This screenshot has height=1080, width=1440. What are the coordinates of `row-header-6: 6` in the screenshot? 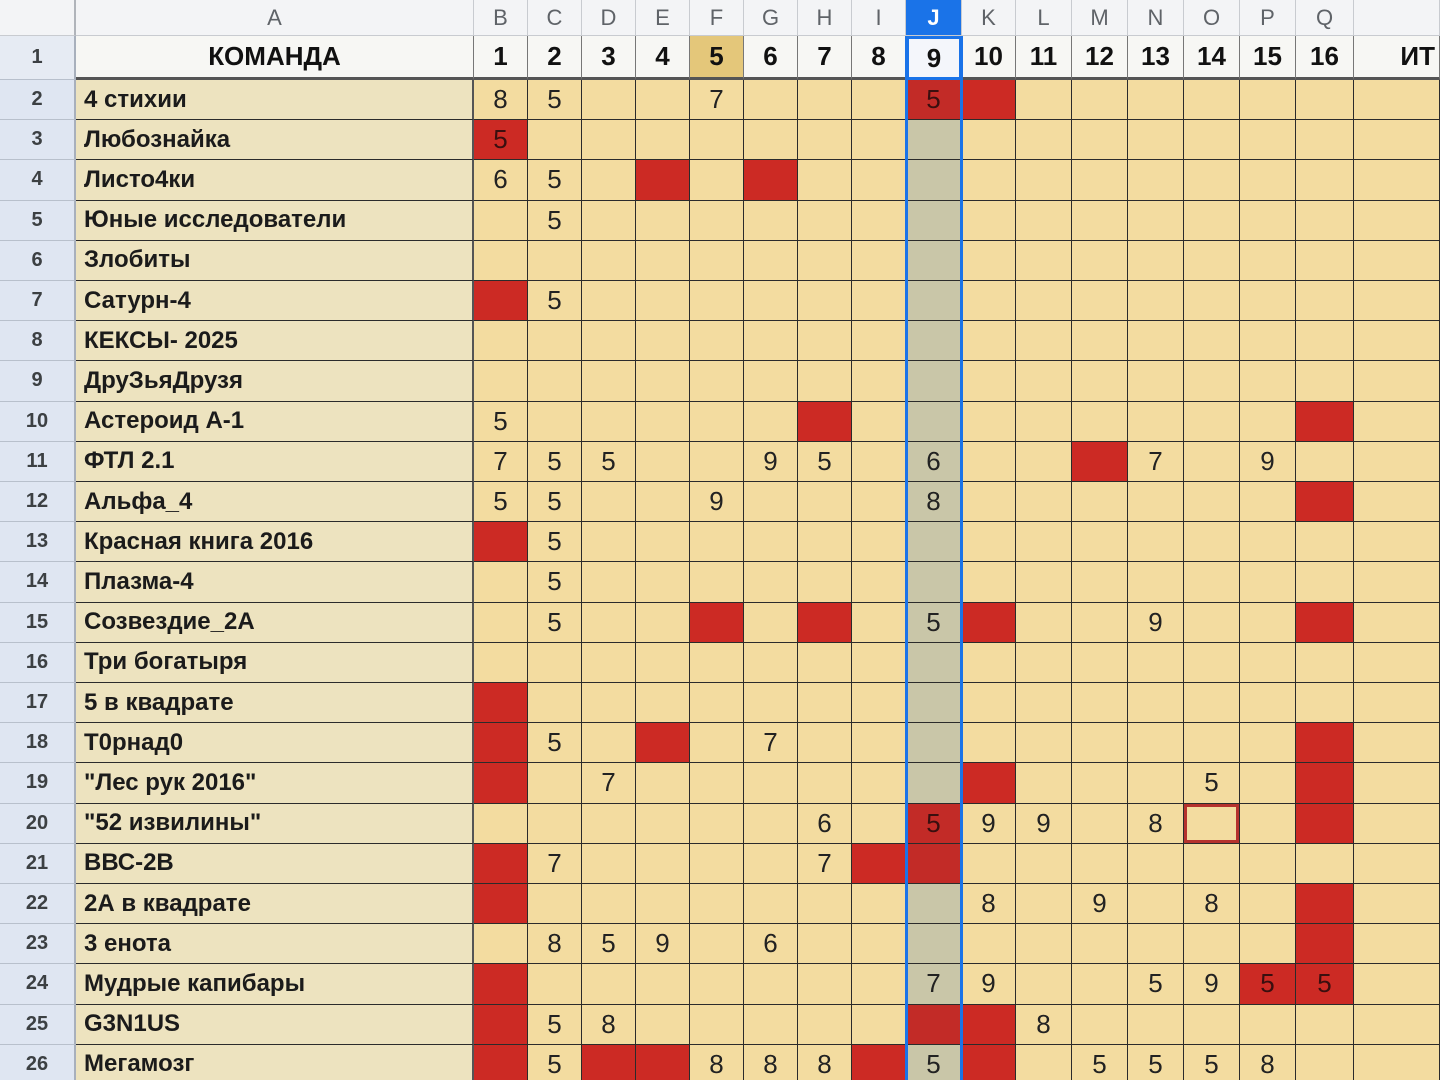 It's located at (38, 260).